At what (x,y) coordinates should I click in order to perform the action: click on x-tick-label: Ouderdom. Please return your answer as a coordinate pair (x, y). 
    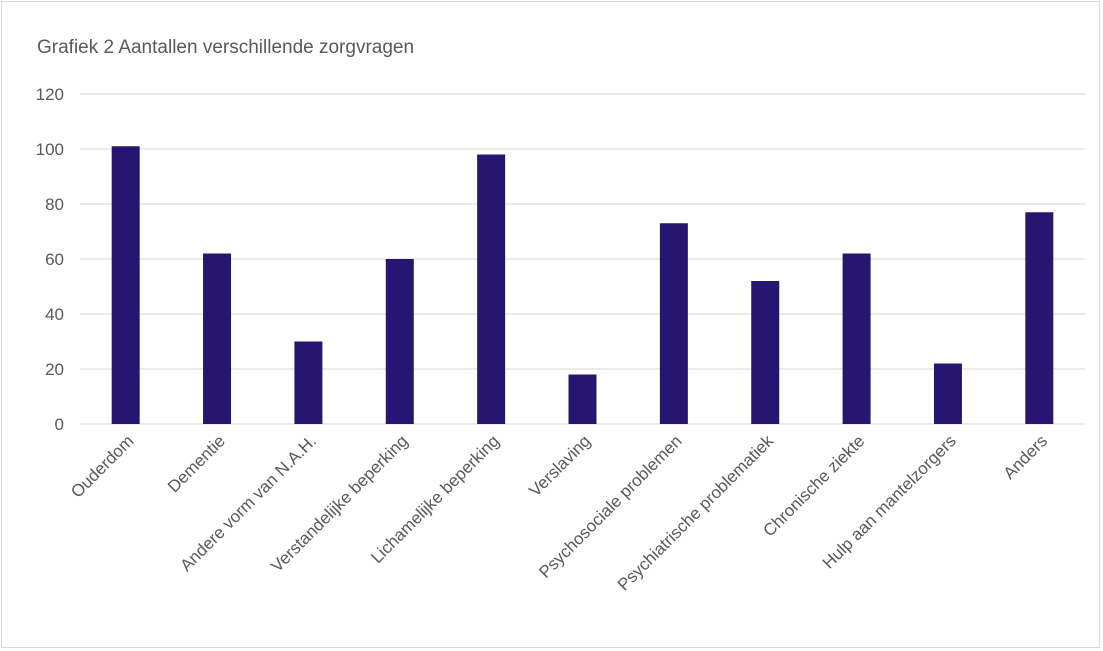
    Looking at the image, I should click on (102, 466).